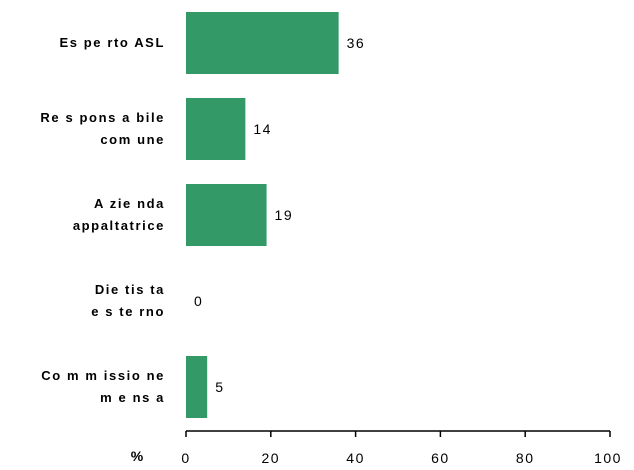 The height and width of the screenshot is (470, 634). What do you see at coordinates (219, 387) in the screenshot?
I see `value-label-4: 5` at bounding box center [219, 387].